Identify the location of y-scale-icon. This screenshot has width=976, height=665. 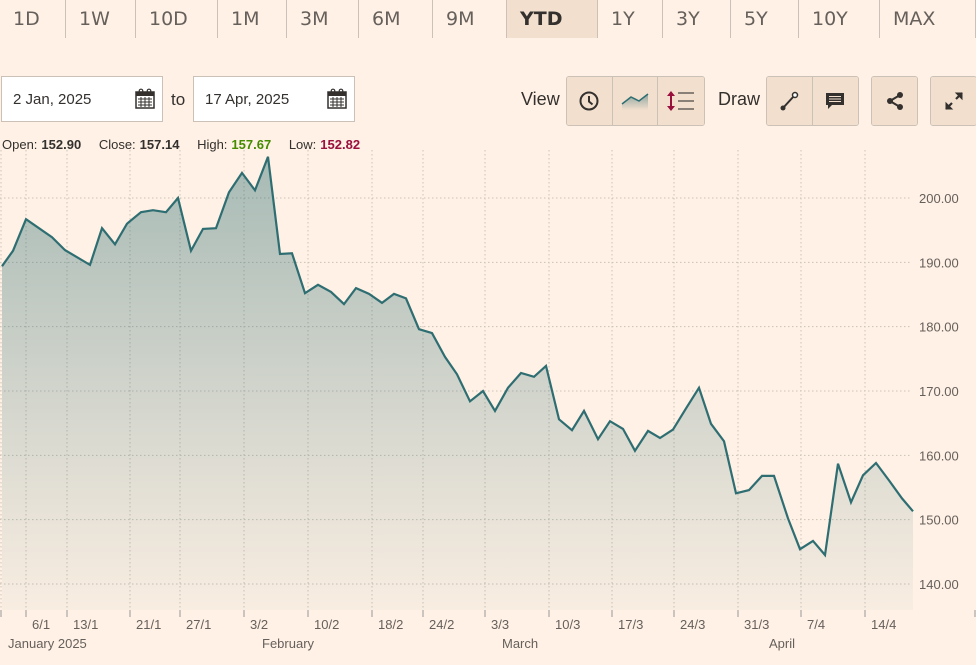
(681, 101).